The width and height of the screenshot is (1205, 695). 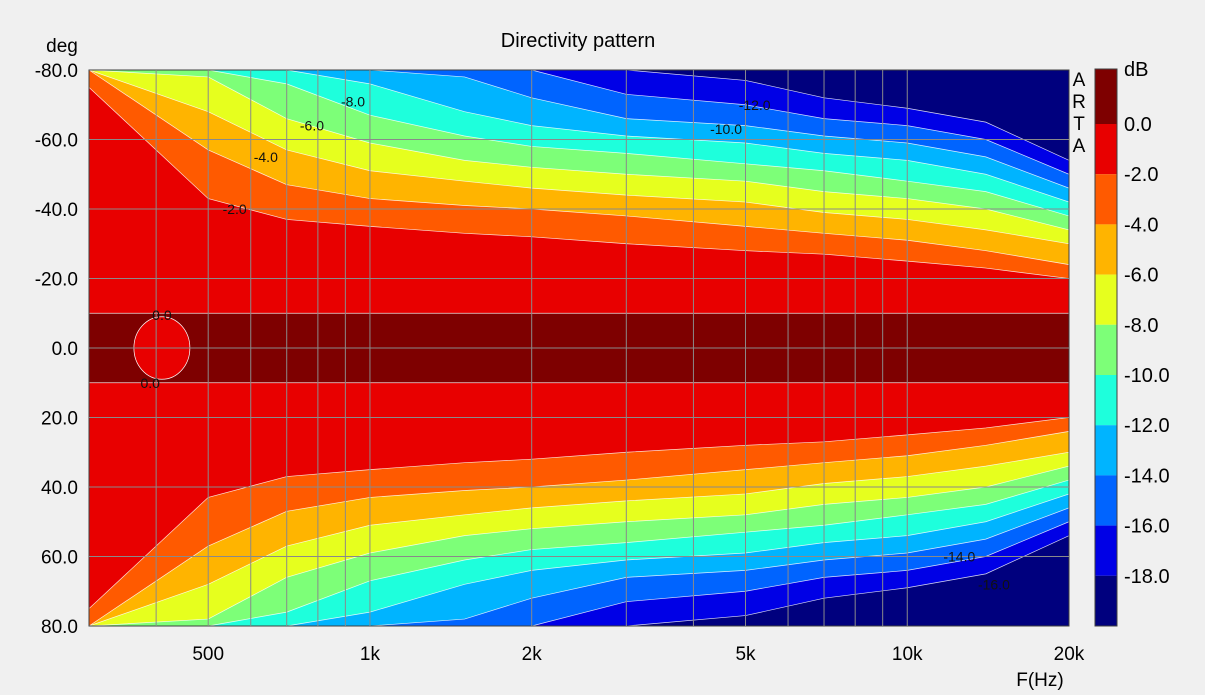 I want to click on x-tick-label: 2k, so click(x=532, y=654).